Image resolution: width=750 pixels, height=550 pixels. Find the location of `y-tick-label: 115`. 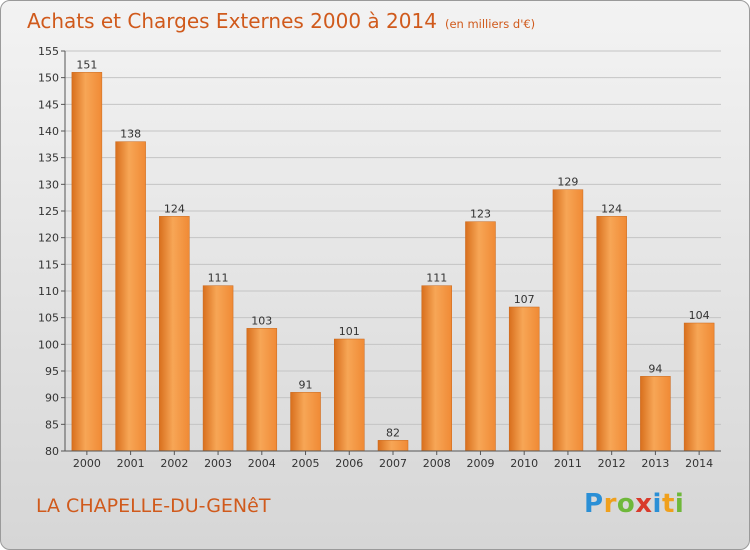

y-tick-label: 115 is located at coordinates (48, 264).